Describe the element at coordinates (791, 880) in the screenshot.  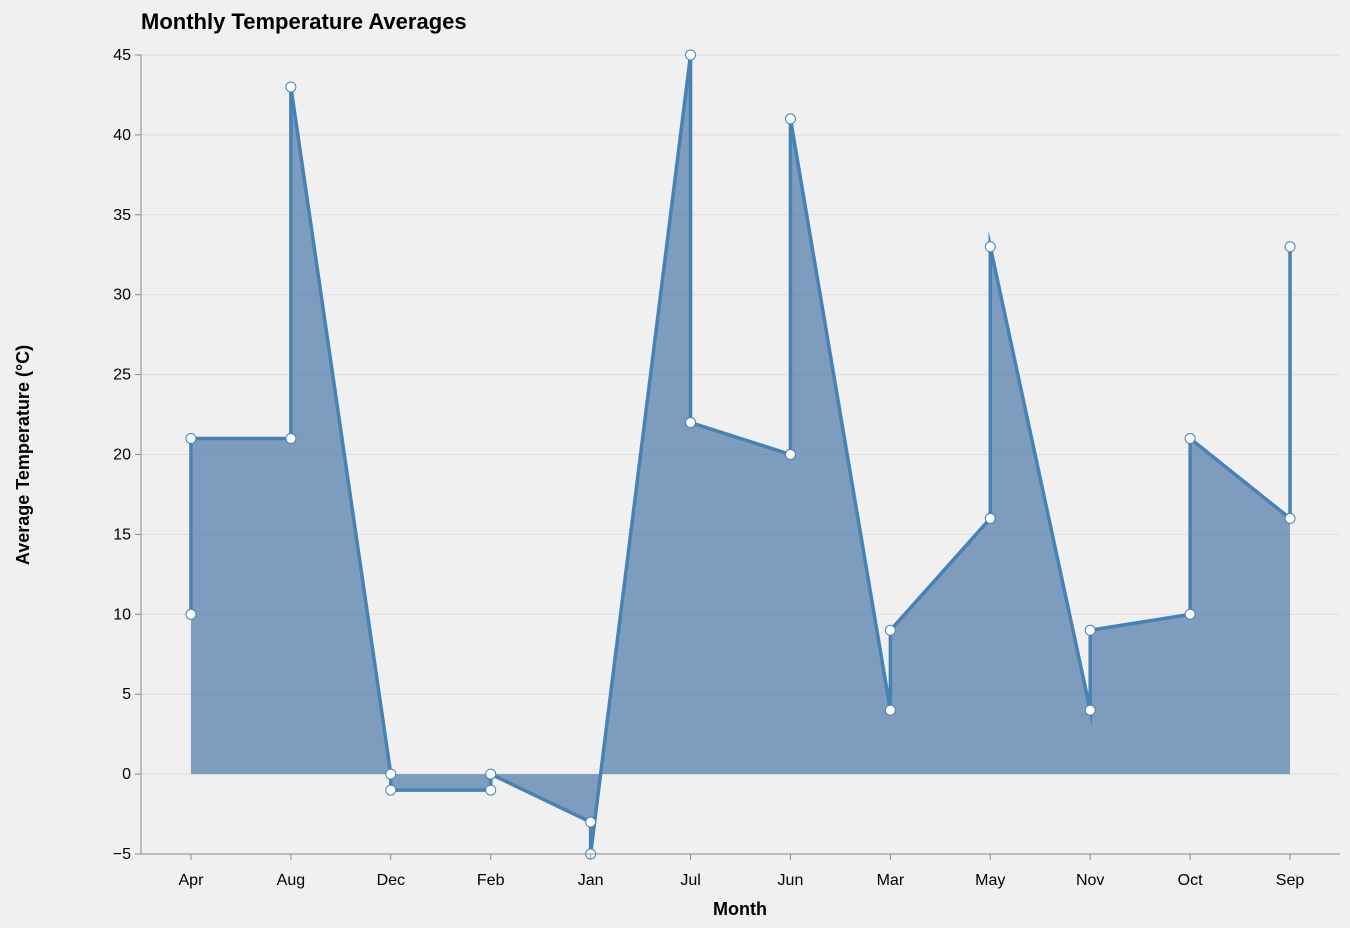
I see `x-tick-label: Jun` at that location.